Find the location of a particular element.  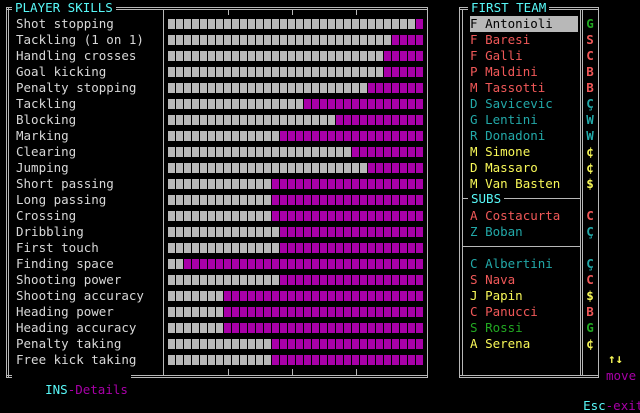

team-frame-rating-divider is located at coordinates (580, 192).